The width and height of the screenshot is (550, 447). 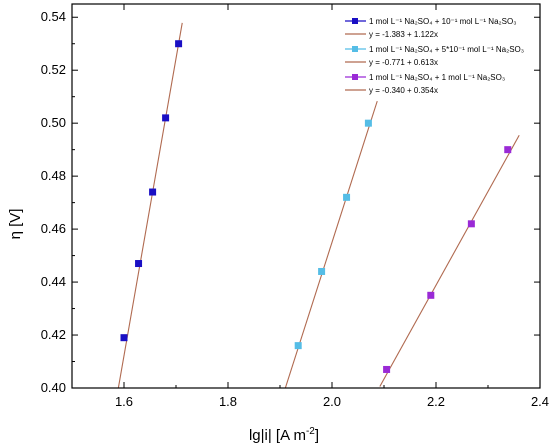 What do you see at coordinates (53, 16) in the screenshot?
I see `y-tick-label-8: 0.54` at bounding box center [53, 16].